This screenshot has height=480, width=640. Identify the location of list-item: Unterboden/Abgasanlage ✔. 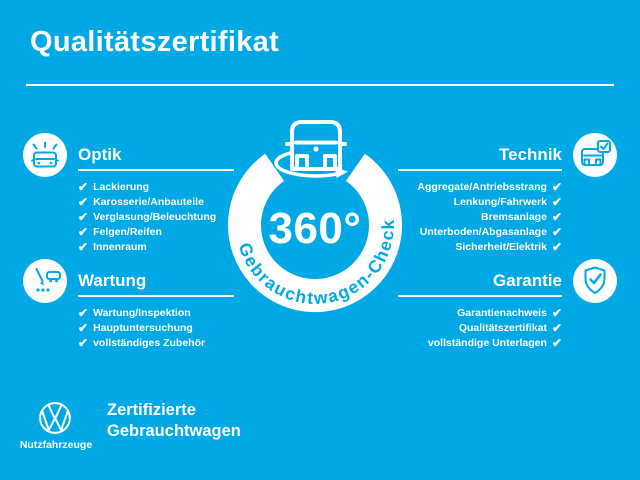
(466, 231).